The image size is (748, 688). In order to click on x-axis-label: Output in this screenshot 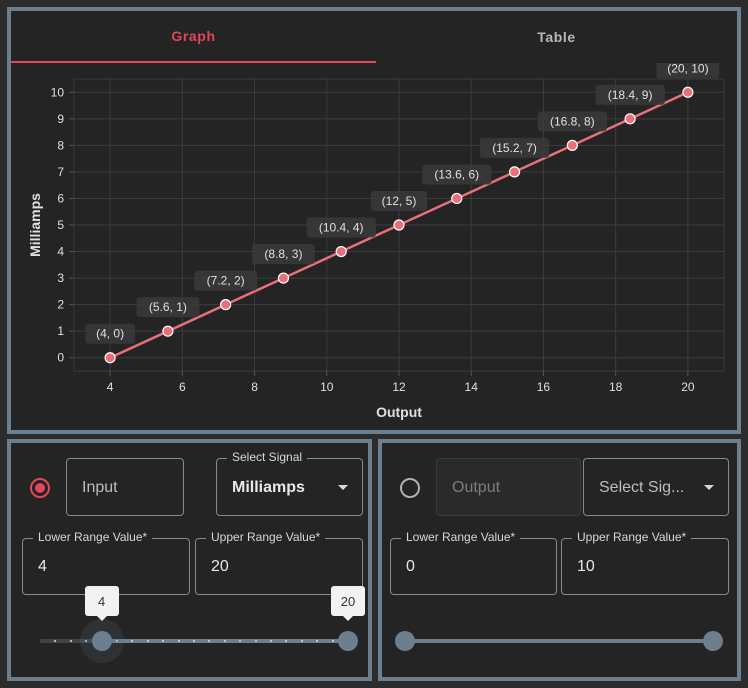, I will do `click(399, 412)`.